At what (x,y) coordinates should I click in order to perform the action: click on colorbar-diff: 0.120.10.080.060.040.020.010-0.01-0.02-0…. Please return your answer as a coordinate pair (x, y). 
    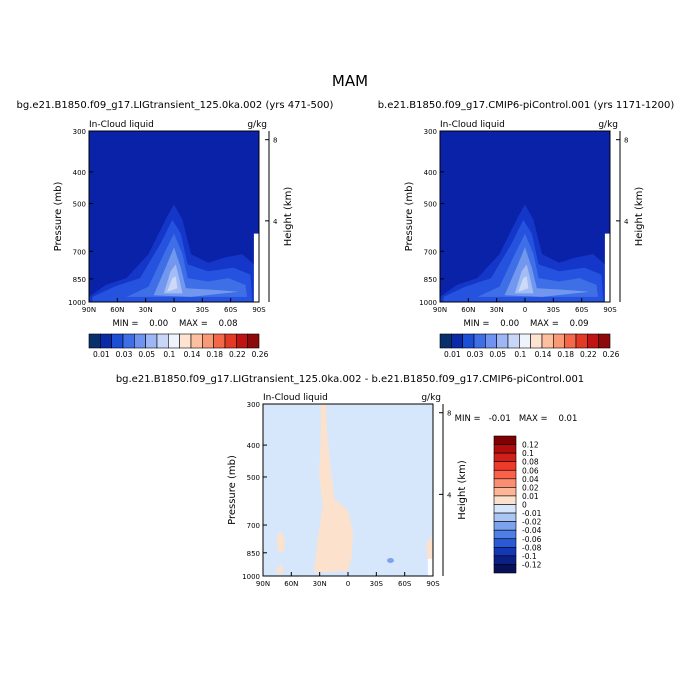
    Looking at the image, I should click on (517, 504).